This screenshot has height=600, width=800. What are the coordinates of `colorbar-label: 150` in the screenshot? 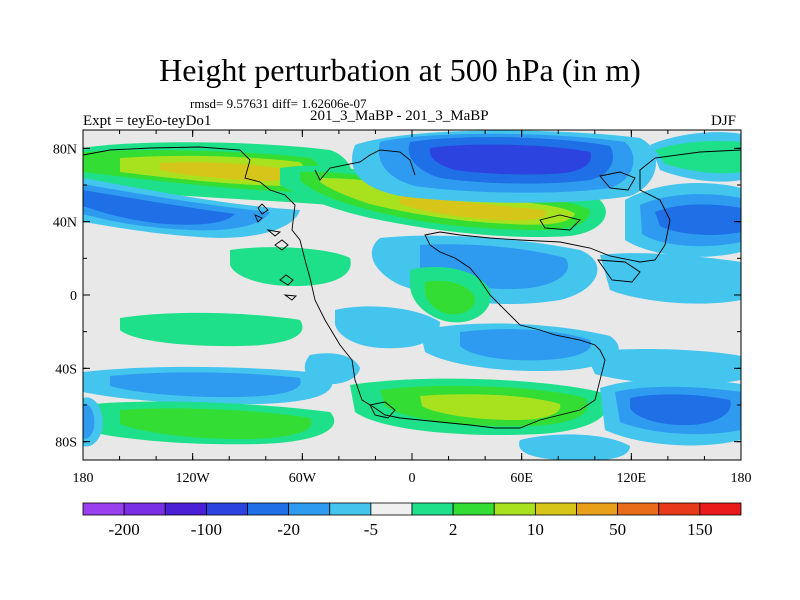 It's located at (700, 529).